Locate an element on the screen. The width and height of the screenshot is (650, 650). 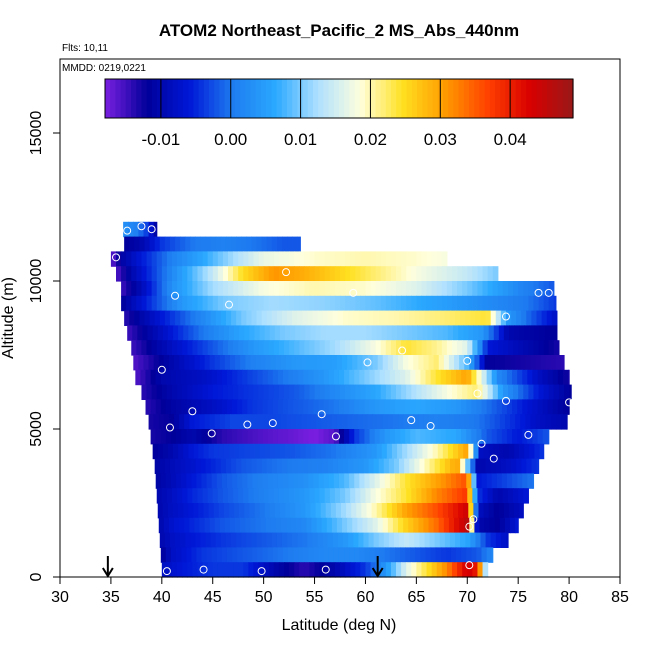
x-tick-label: 55 is located at coordinates (315, 597).